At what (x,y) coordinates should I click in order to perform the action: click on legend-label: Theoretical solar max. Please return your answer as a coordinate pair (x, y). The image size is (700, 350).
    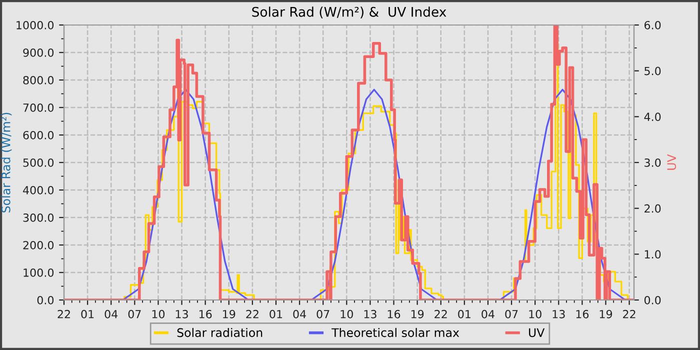
    Looking at the image, I should click on (396, 333).